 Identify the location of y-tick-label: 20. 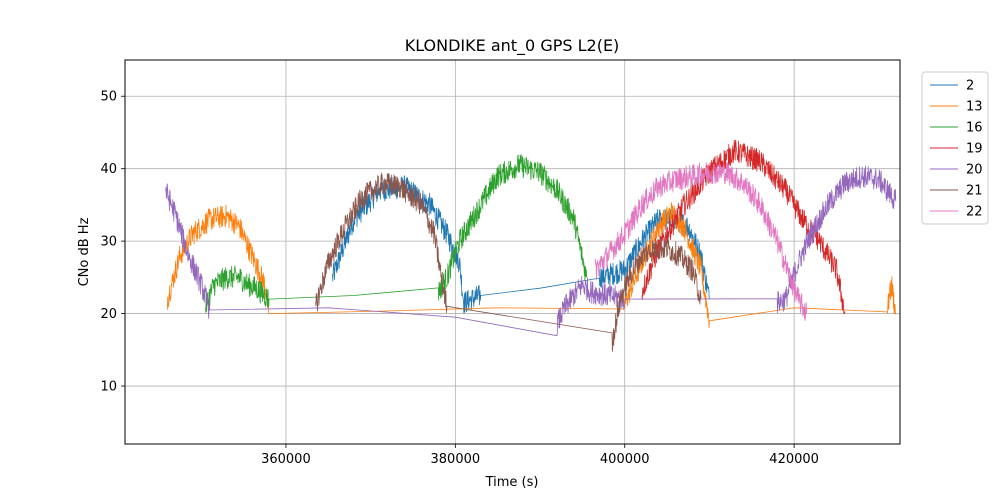
(108, 314).